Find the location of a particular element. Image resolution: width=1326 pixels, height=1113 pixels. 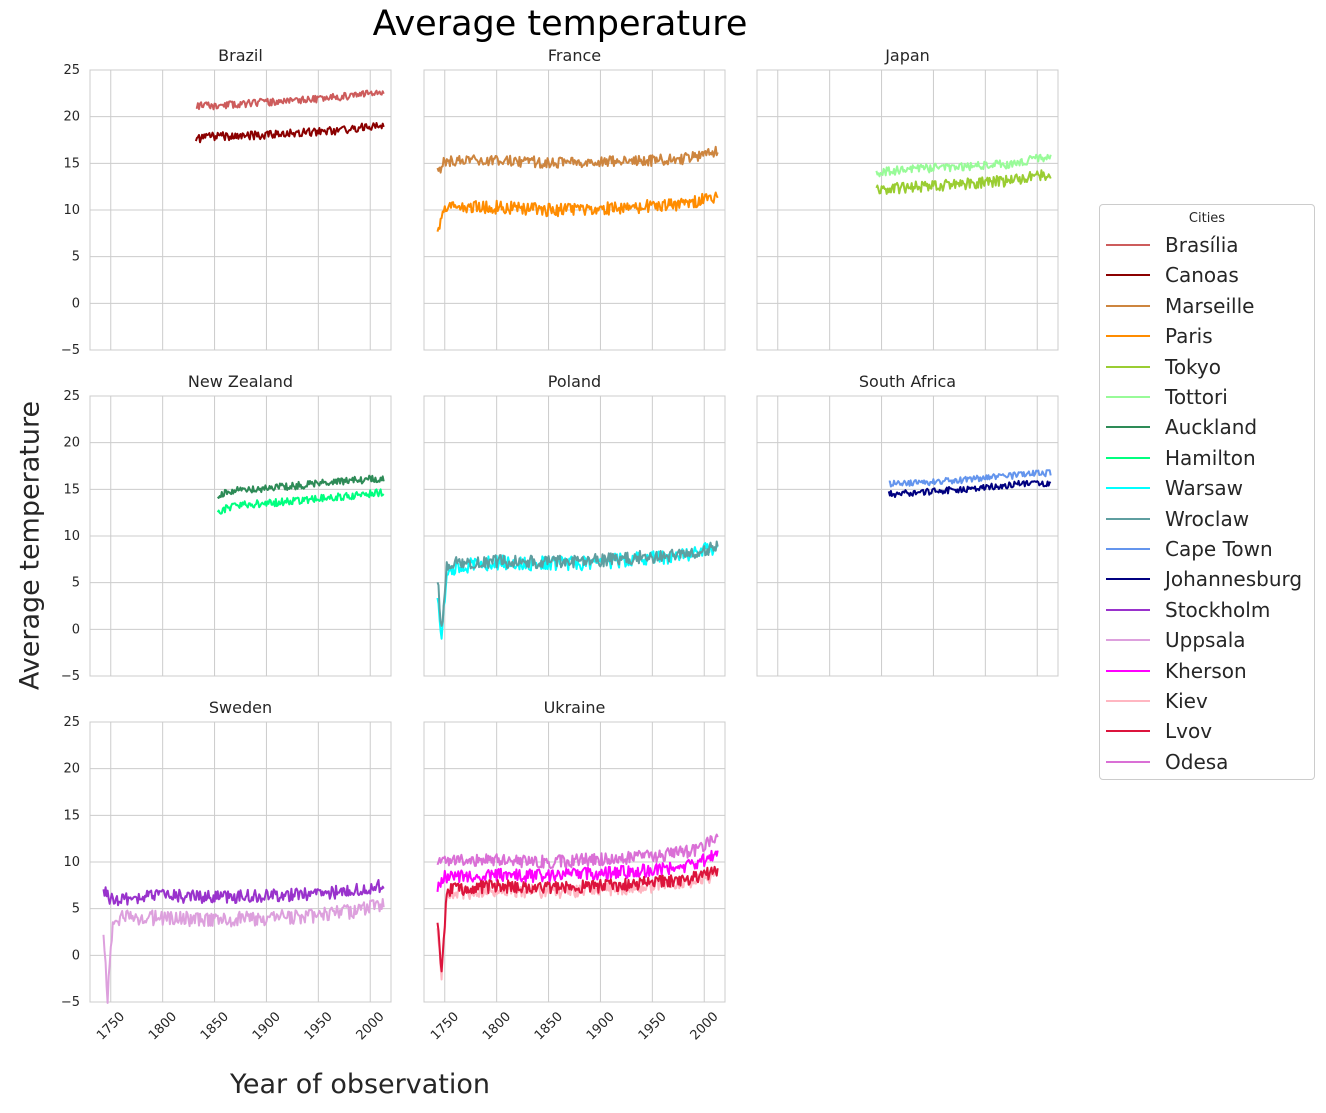

legend-entry: Lvov is located at coordinates (1159, 731).